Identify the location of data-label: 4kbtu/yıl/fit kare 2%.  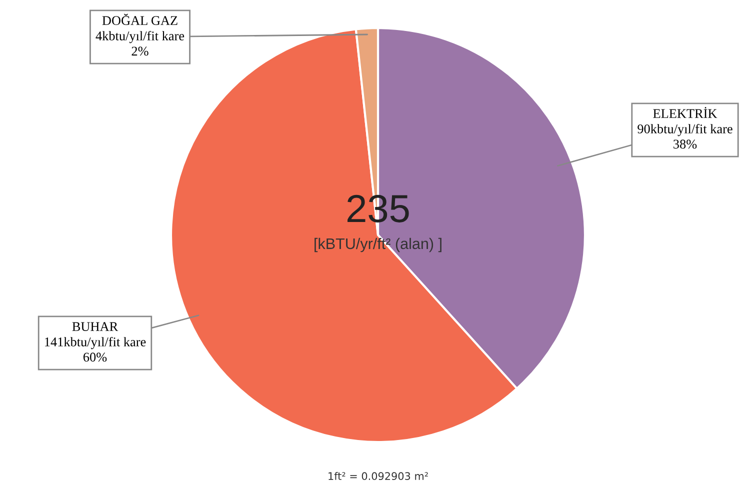
(140, 43).